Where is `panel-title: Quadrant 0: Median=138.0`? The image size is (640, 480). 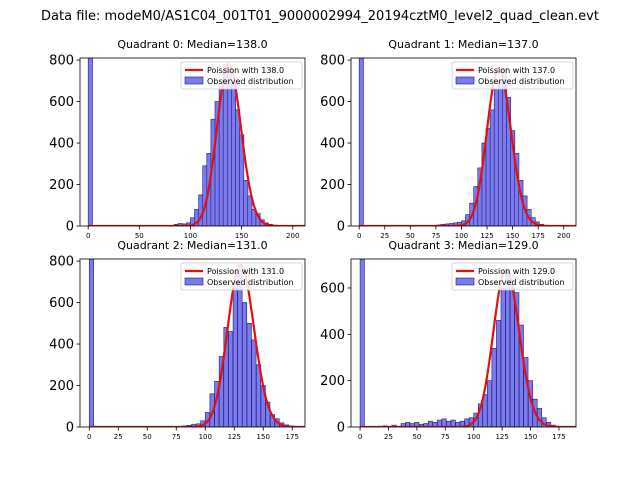 panel-title: Quadrant 0: Median=138.0 is located at coordinates (192, 44).